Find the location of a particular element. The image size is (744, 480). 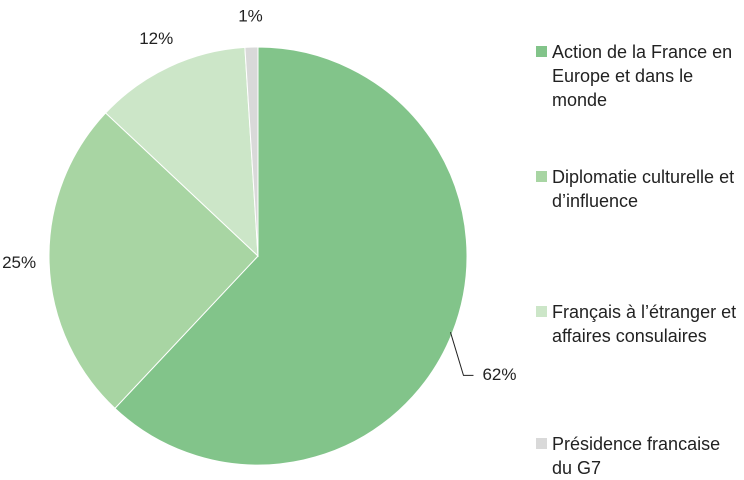

data-label: 12% is located at coordinates (156, 38).